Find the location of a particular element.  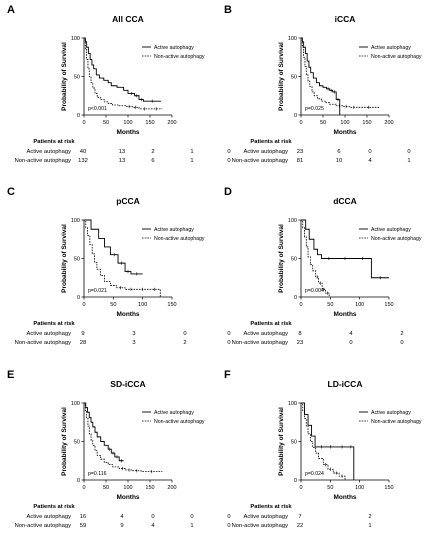

panel-title: SD-iCCA is located at coordinates (127, 384).